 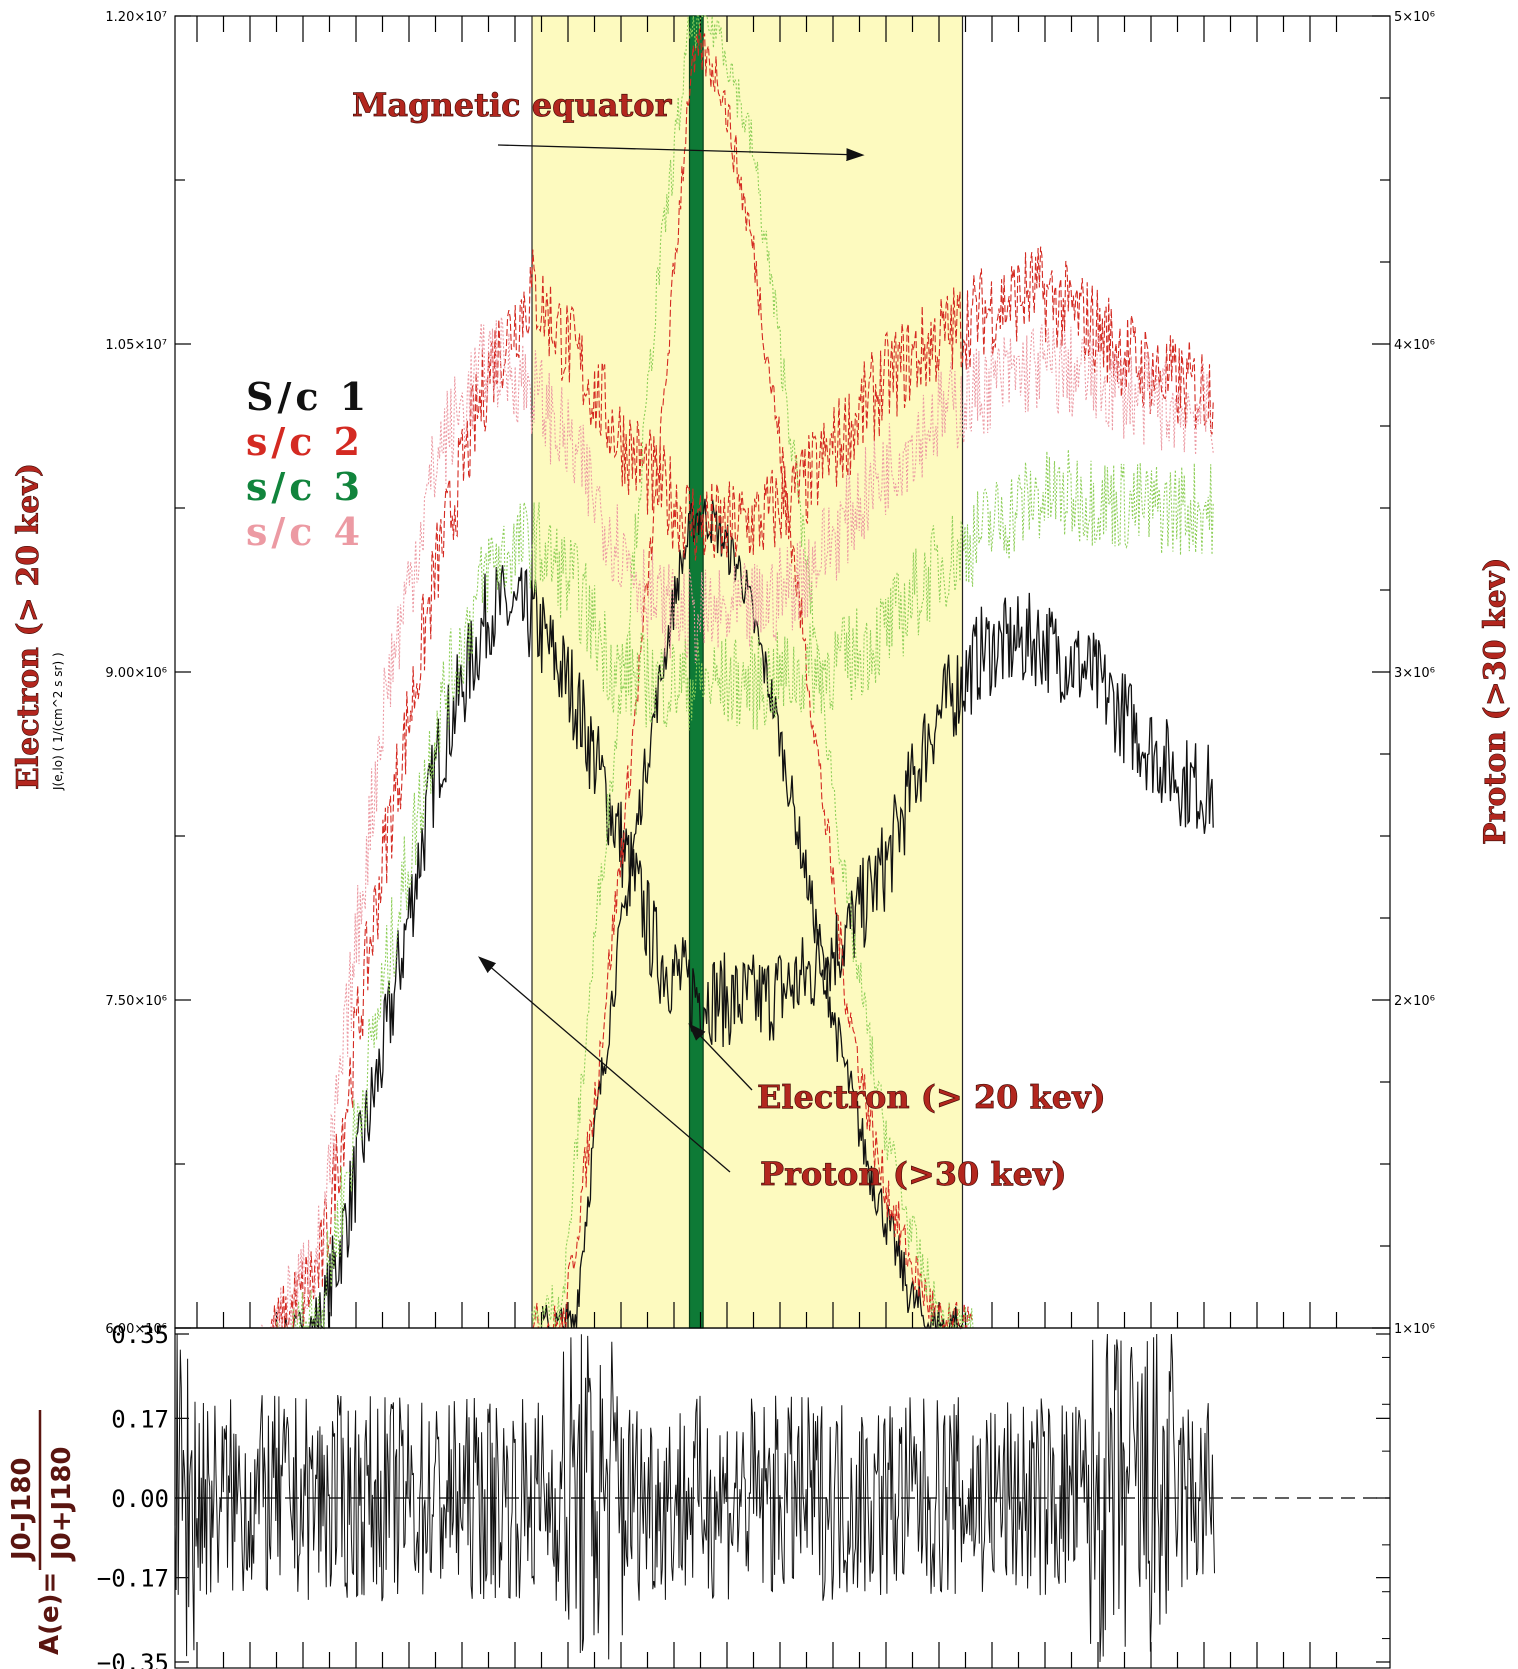 I want to click on asymmetry-axis-title: A(e)= J0-J180 J0+J180, so click(x=42, y=1532).